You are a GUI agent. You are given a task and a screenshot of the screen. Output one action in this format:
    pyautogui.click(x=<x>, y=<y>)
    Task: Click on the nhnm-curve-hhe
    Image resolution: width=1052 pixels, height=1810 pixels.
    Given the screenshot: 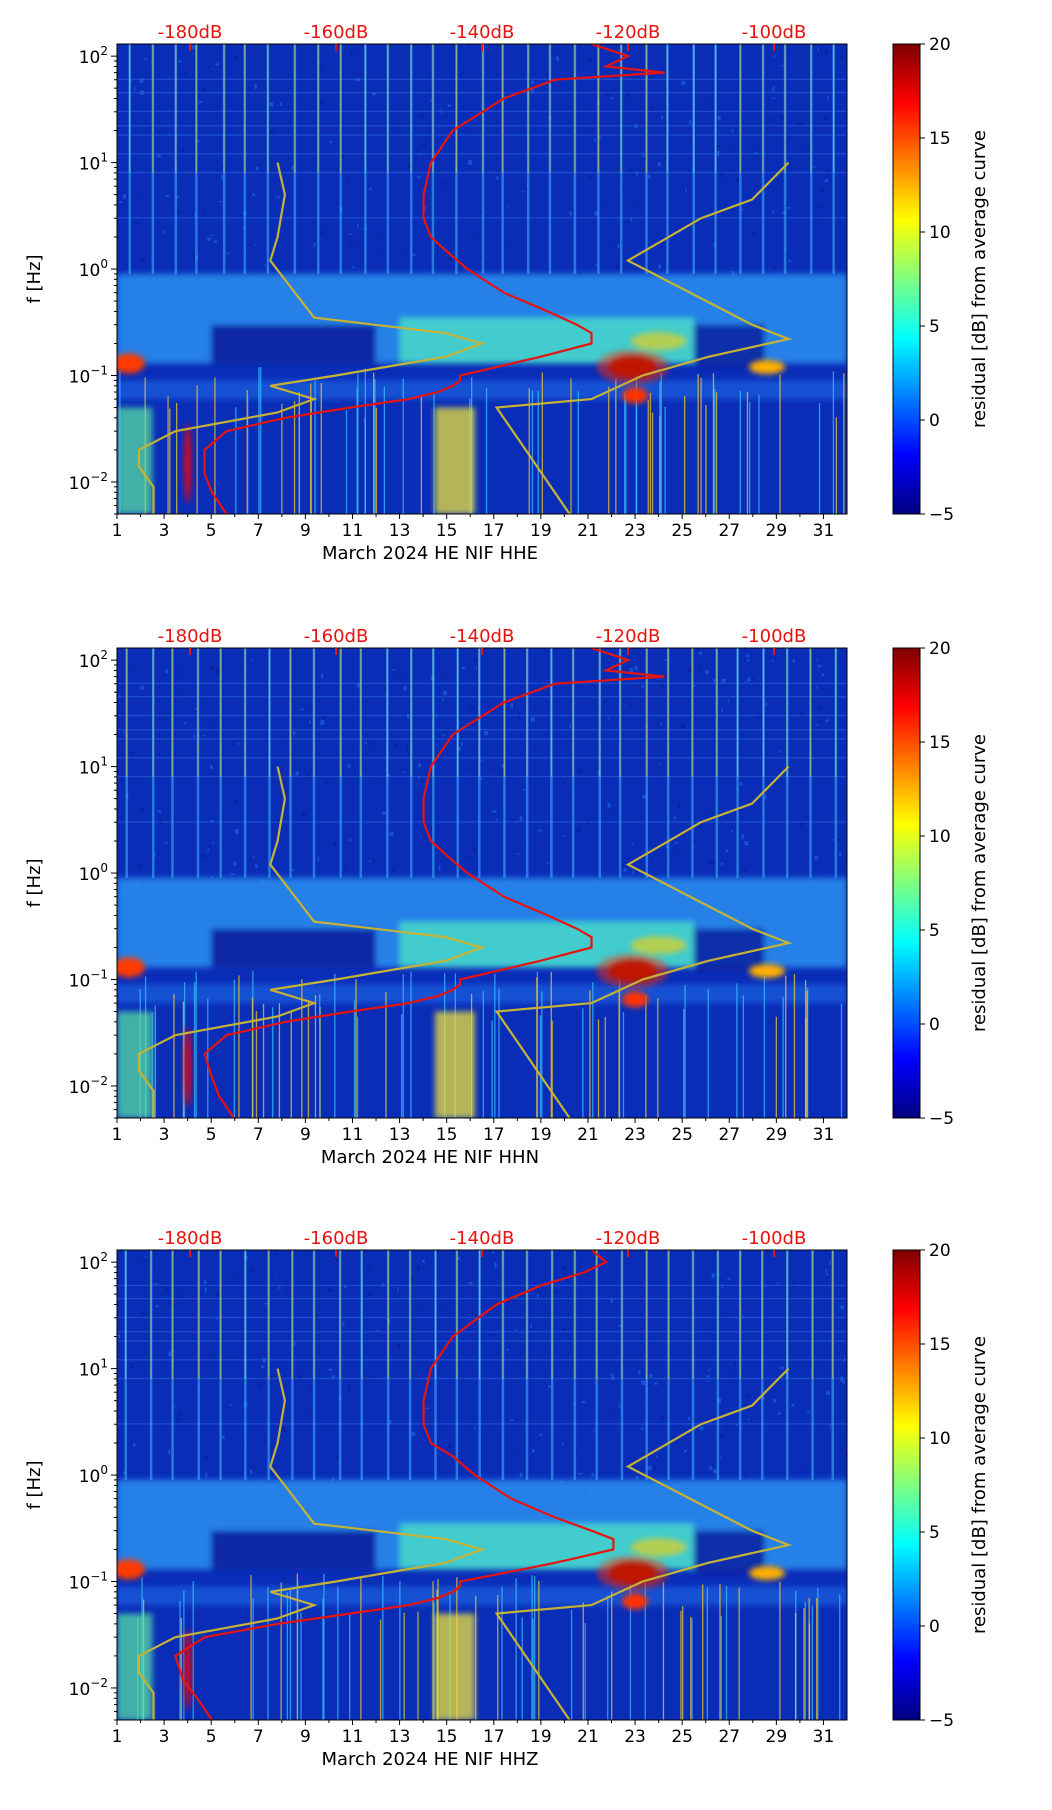 What is the action you would take?
    pyautogui.click(x=643, y=337)
    